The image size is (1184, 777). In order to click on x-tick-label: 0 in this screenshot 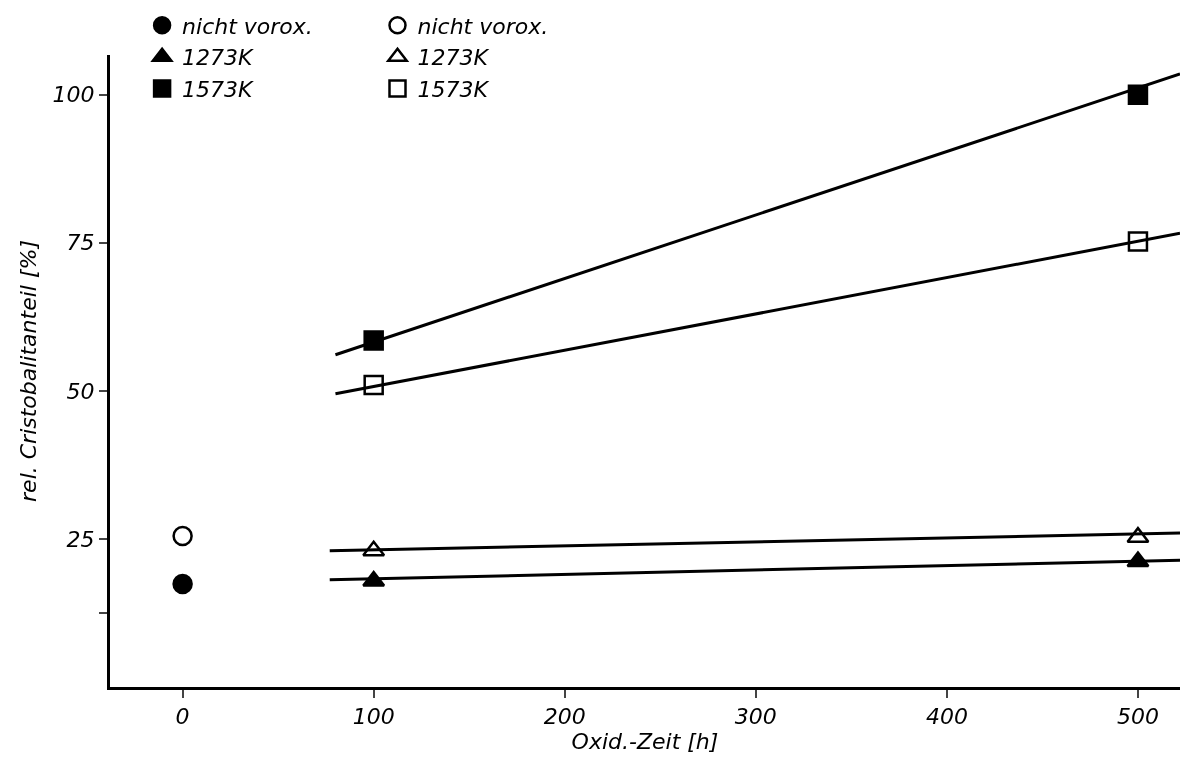, I will do `click(182, 717)`.